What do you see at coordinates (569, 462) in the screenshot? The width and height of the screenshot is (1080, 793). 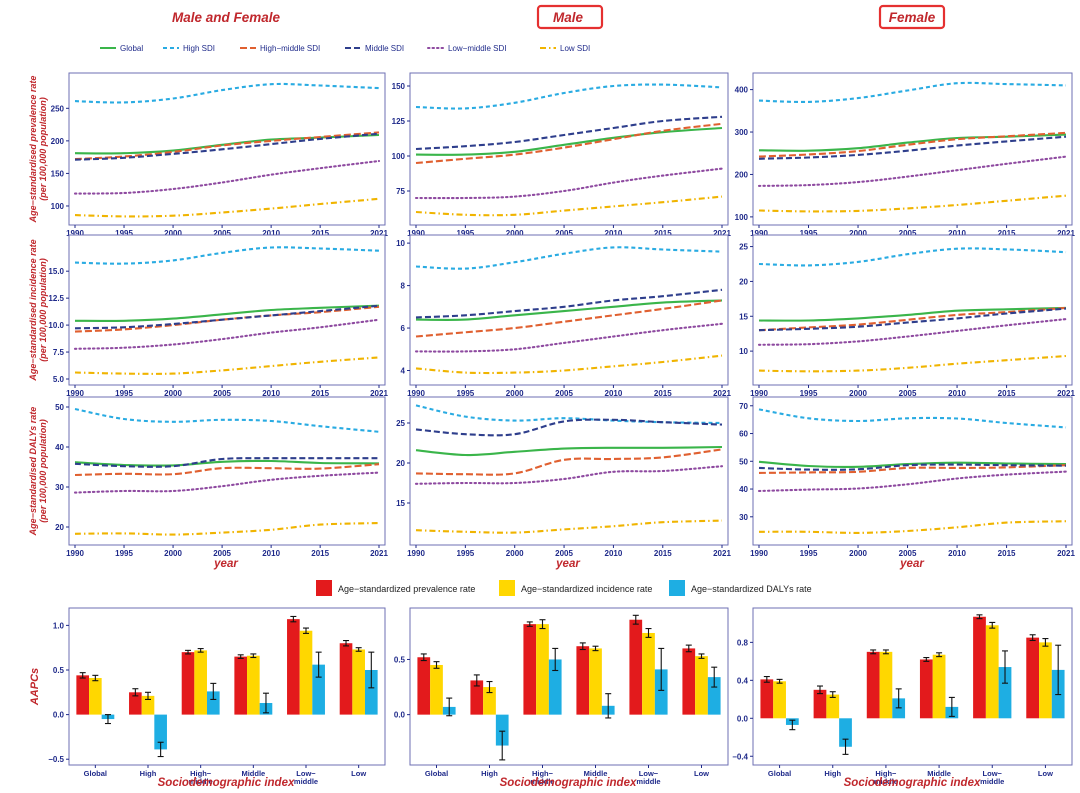 I see `series-line-high-middle-sdi` at bounding box center [569, 462].